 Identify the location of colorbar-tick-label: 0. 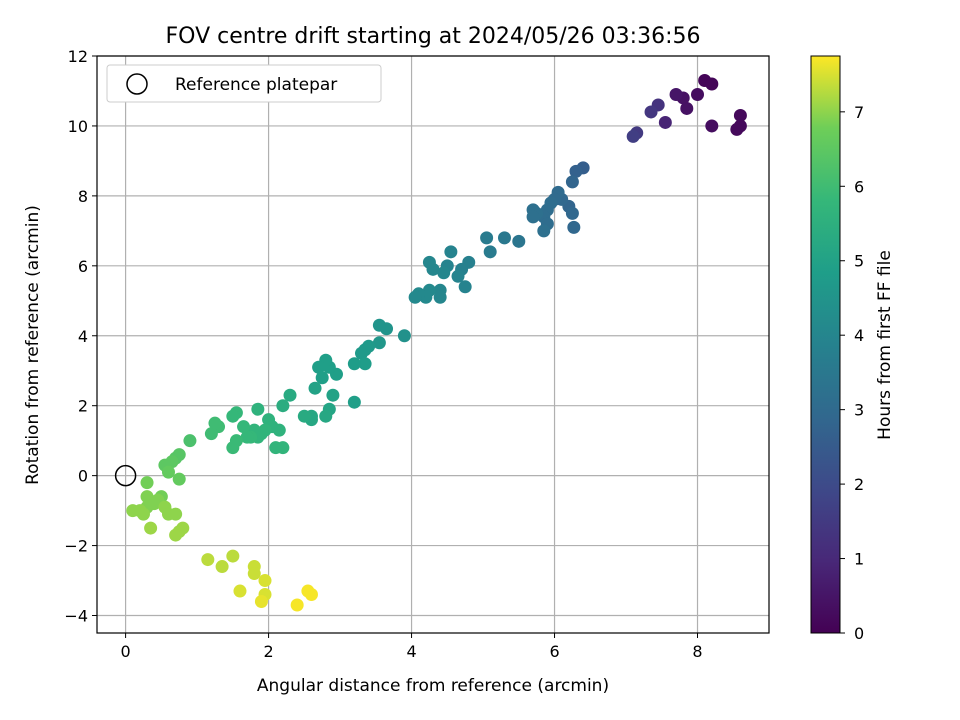
(859, 633).